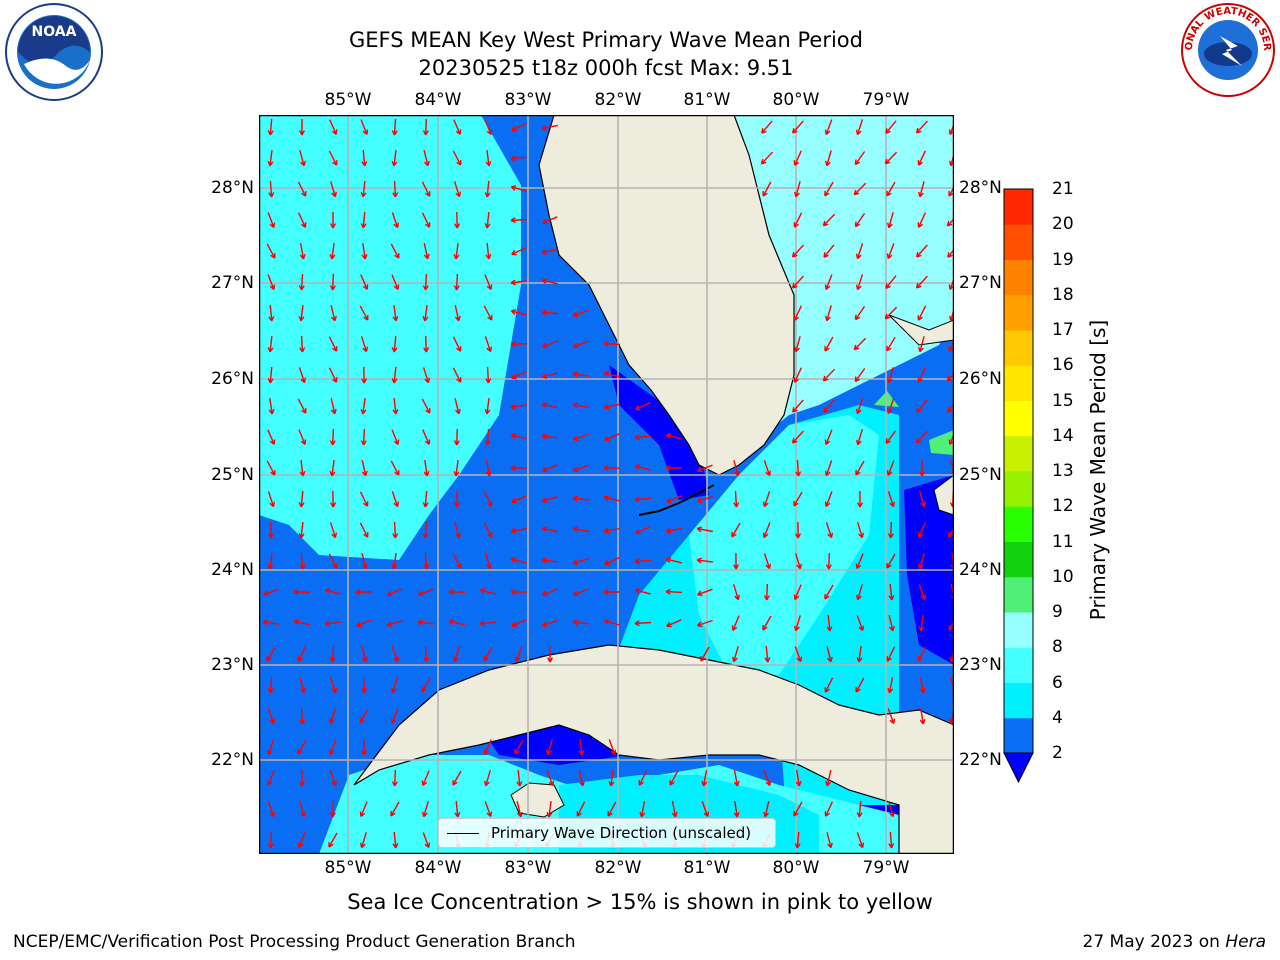  What do you see at coordinates (666, 295) in the screenshot?
I see `florida-landmass` at bounding box center [666, 295].